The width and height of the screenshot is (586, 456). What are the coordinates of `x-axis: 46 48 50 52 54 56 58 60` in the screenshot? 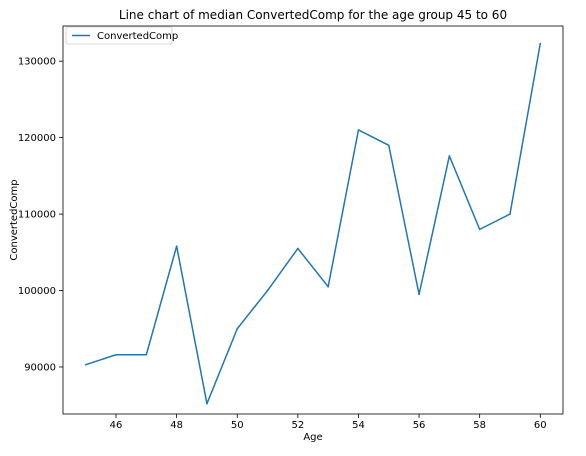 It's located at (328, 422).